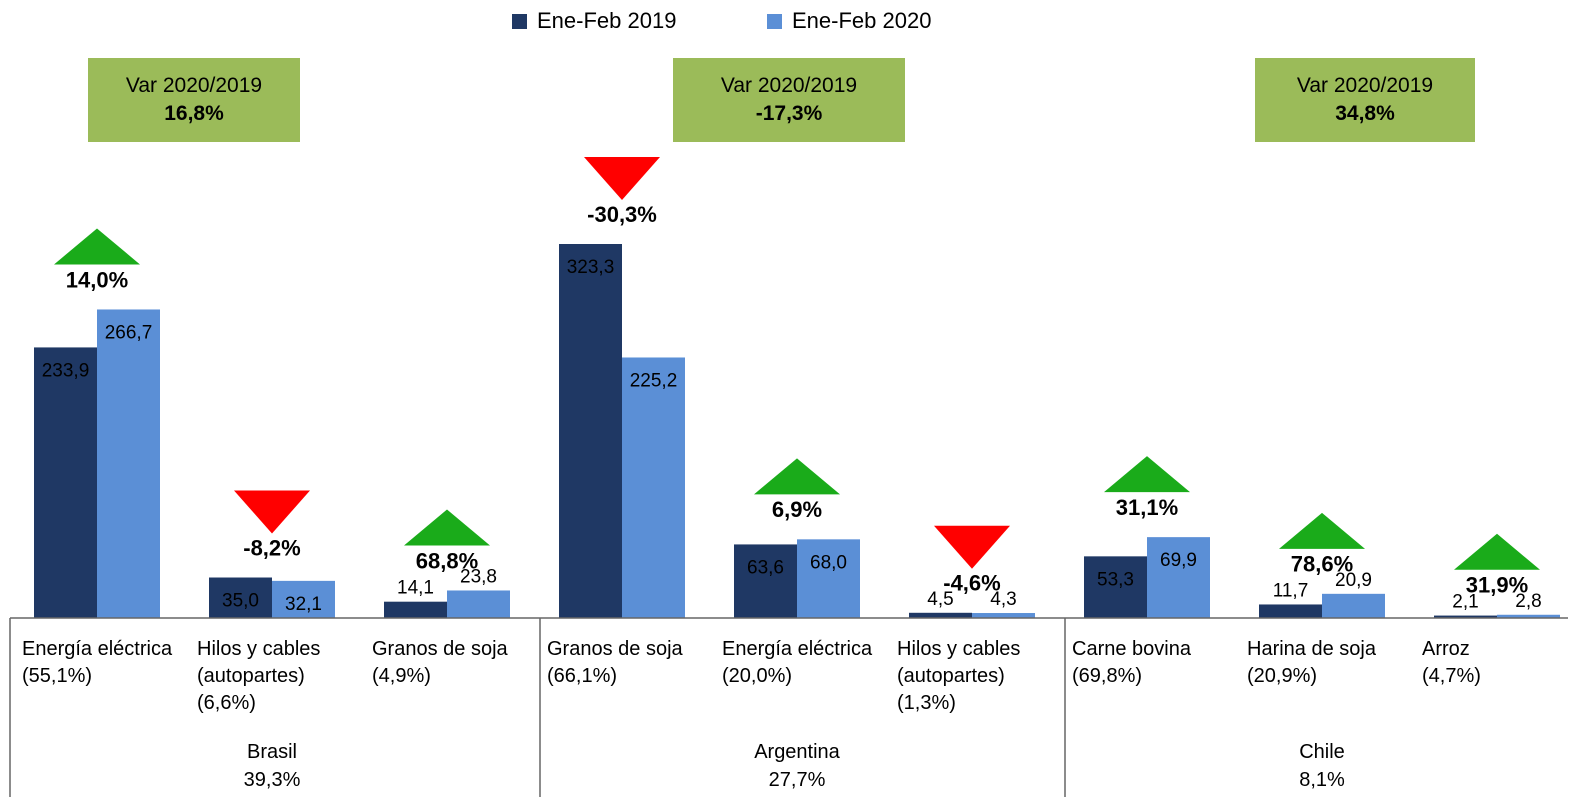 This screenshot has height=797, width=1571. What do you see at coordinates (1003, 599) in the screenshot?
I see `value-label: 4,3` at bounding box center [1003, 599].